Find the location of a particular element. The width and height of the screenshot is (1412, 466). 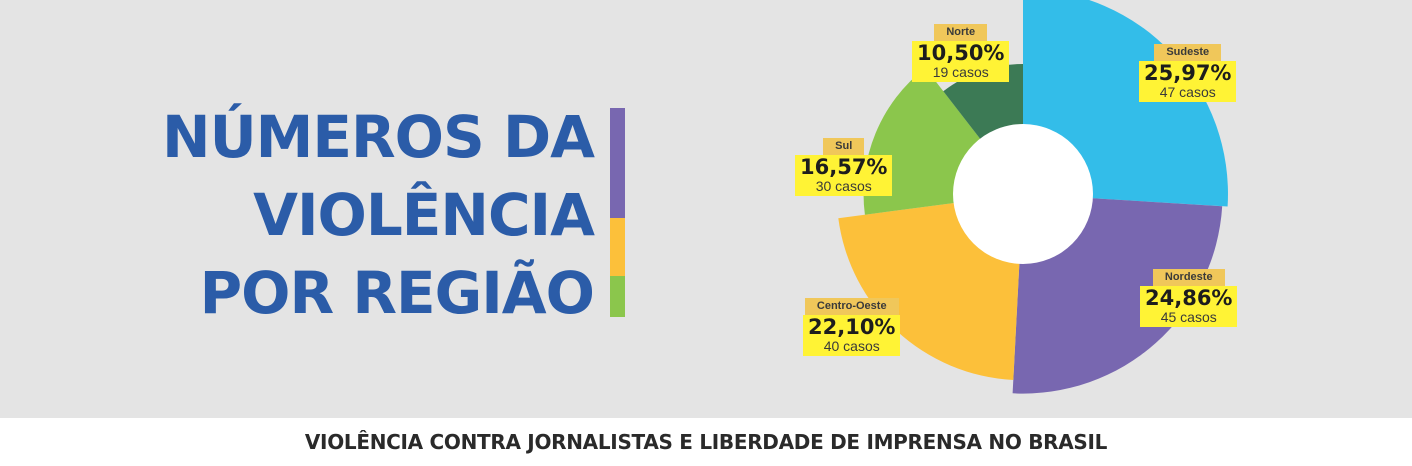

label-percent: 24,86% is located at coordinates (1189, 298).